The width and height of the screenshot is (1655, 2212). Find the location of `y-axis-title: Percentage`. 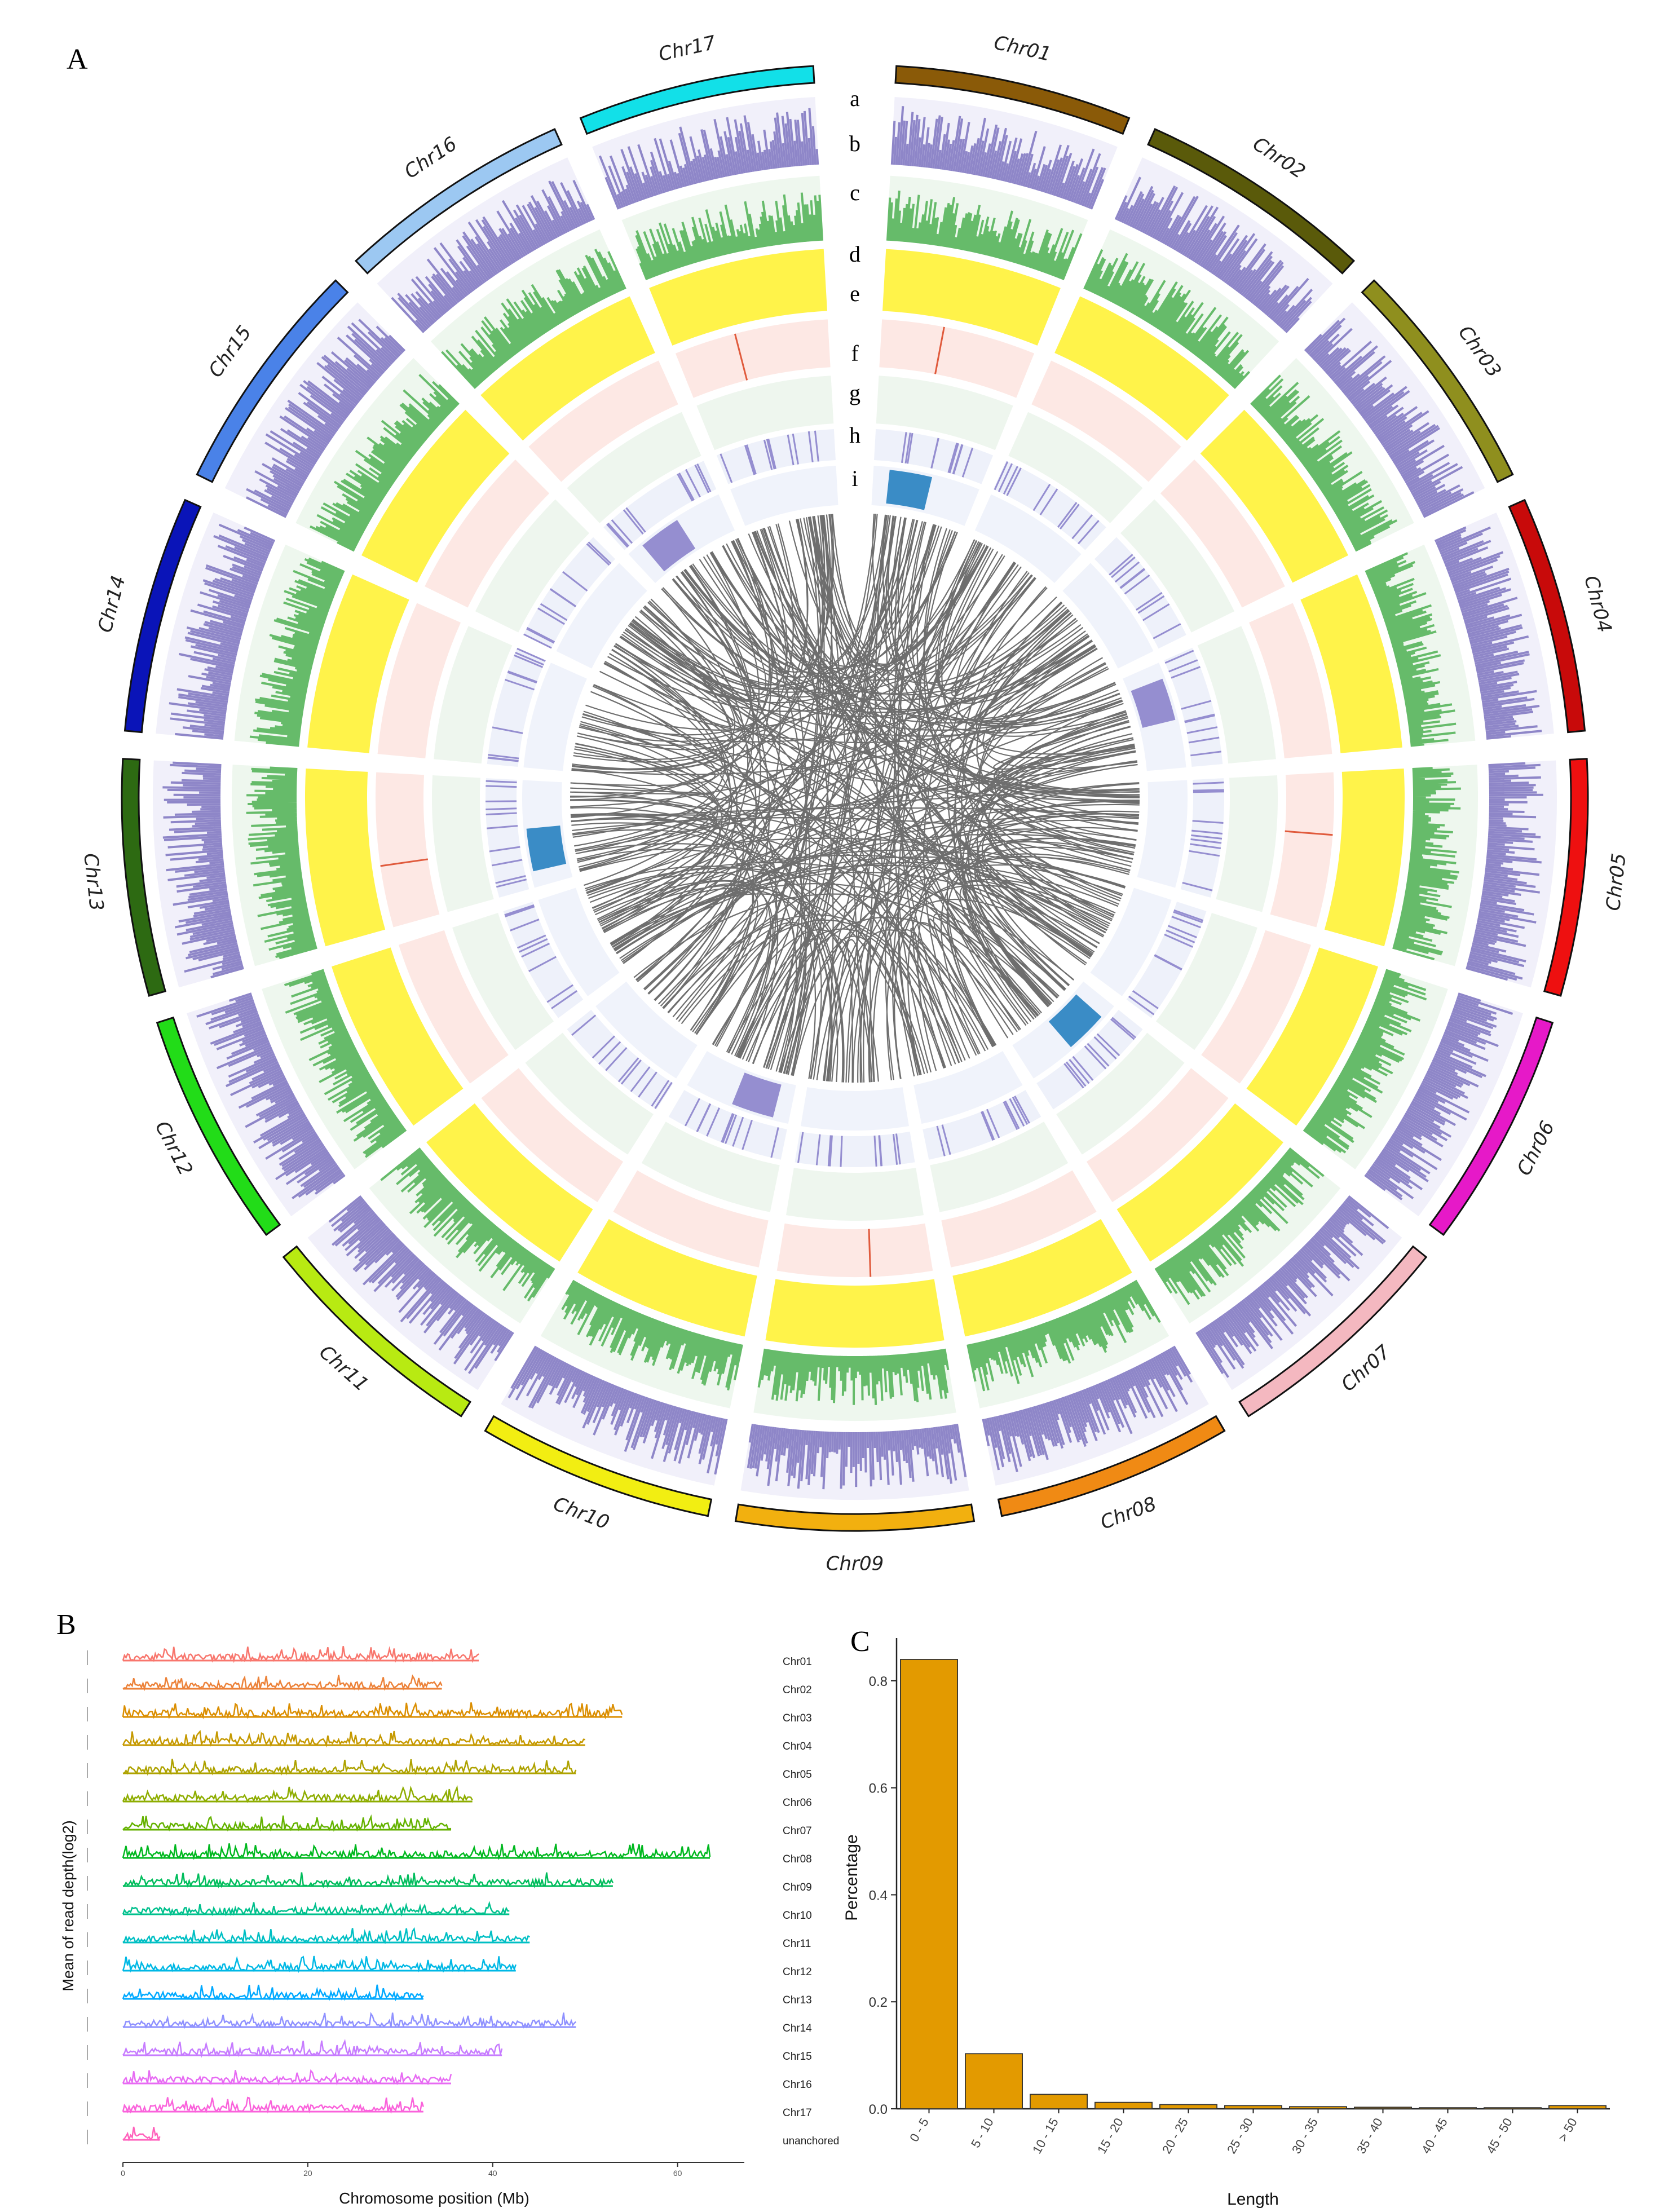

y-axis-title: Percentage is located at coordinates (851, 1877).